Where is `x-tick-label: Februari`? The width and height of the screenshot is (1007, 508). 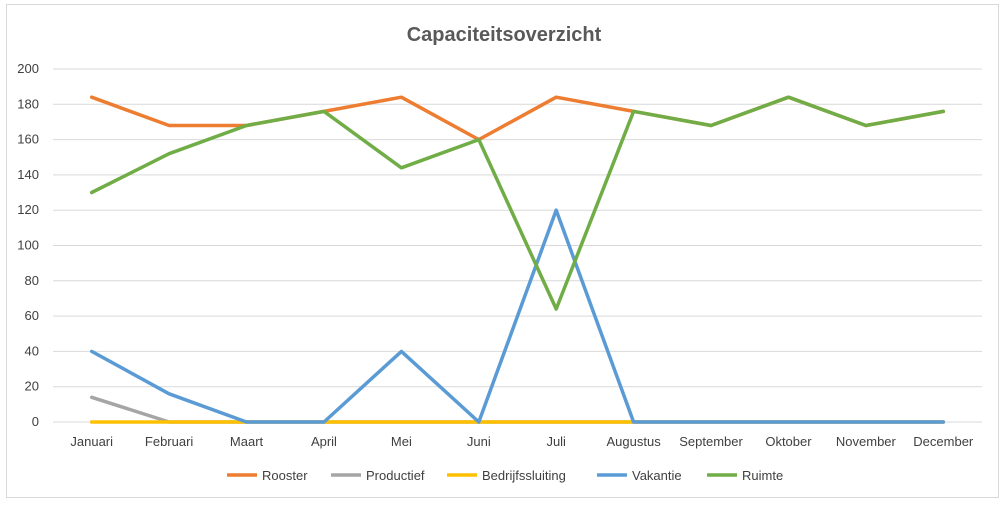
x-tick-label: Februari is located at coordinates (169, 441).